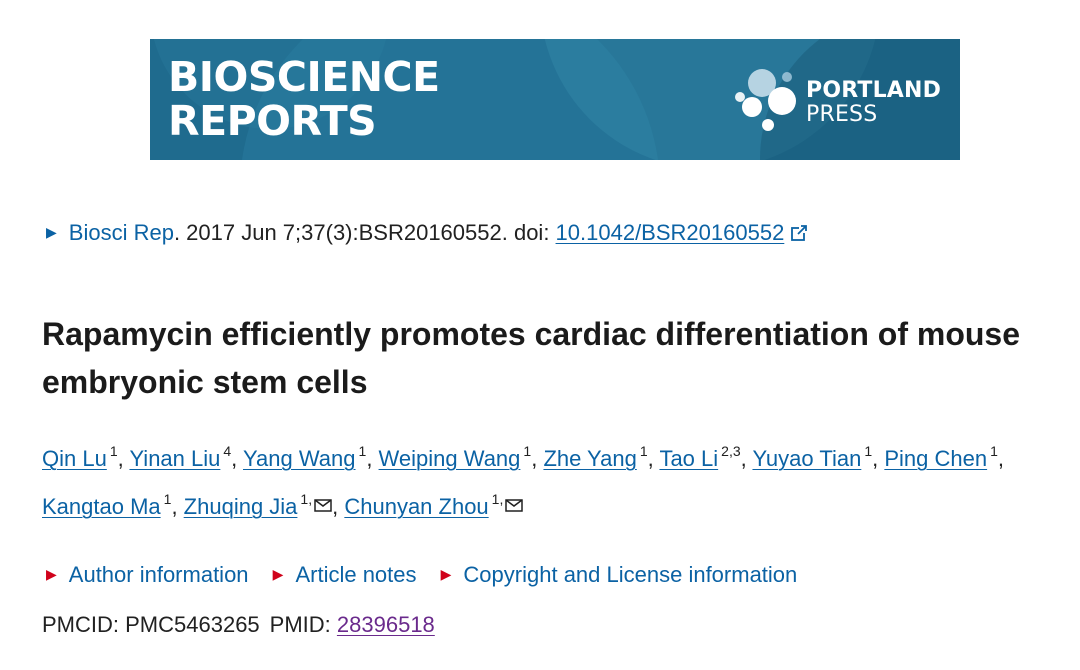 The image size is (1080, 670). What do you see at coordinates (449, 458) in the screenshot?
I see `author-link: Weiping Wang` at bounding box center [449, 458].